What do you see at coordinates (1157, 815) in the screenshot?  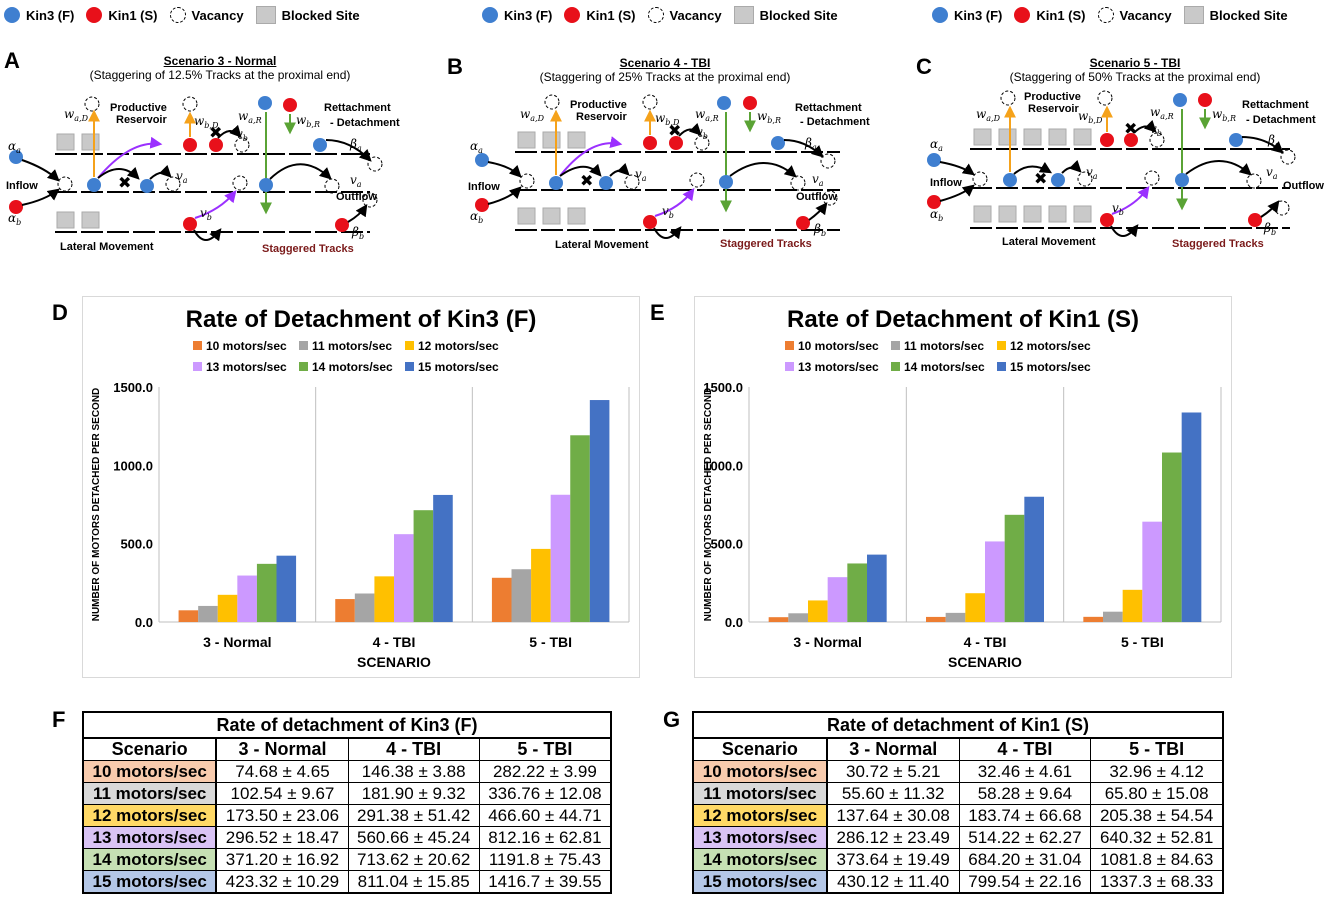 I see `table-cell: 205.38 ± 54.54` at bounding box center [1157, 815].